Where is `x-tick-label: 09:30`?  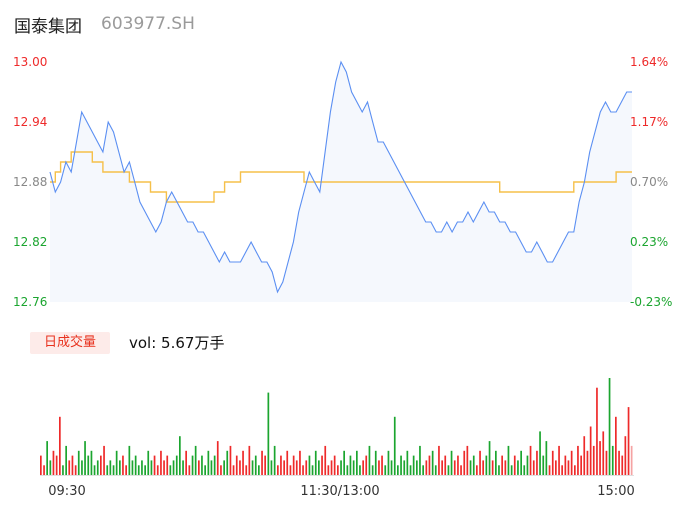 x-tick-label: 09:30 is located at coordinates (66, 491).